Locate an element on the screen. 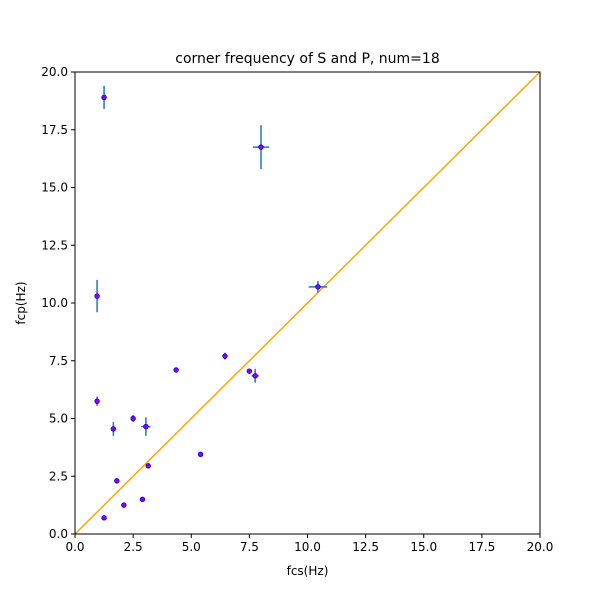 Image resolution: width=600 pixels, height=605 pixels. y-tick-label-1: 2.5 is located at coordinates (58, 476).